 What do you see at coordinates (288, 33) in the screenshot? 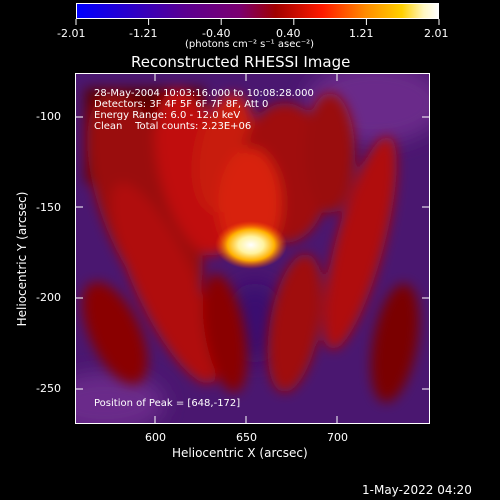
I see `colorbar-tick-label: 0.40` at bounding box center [288, 33].